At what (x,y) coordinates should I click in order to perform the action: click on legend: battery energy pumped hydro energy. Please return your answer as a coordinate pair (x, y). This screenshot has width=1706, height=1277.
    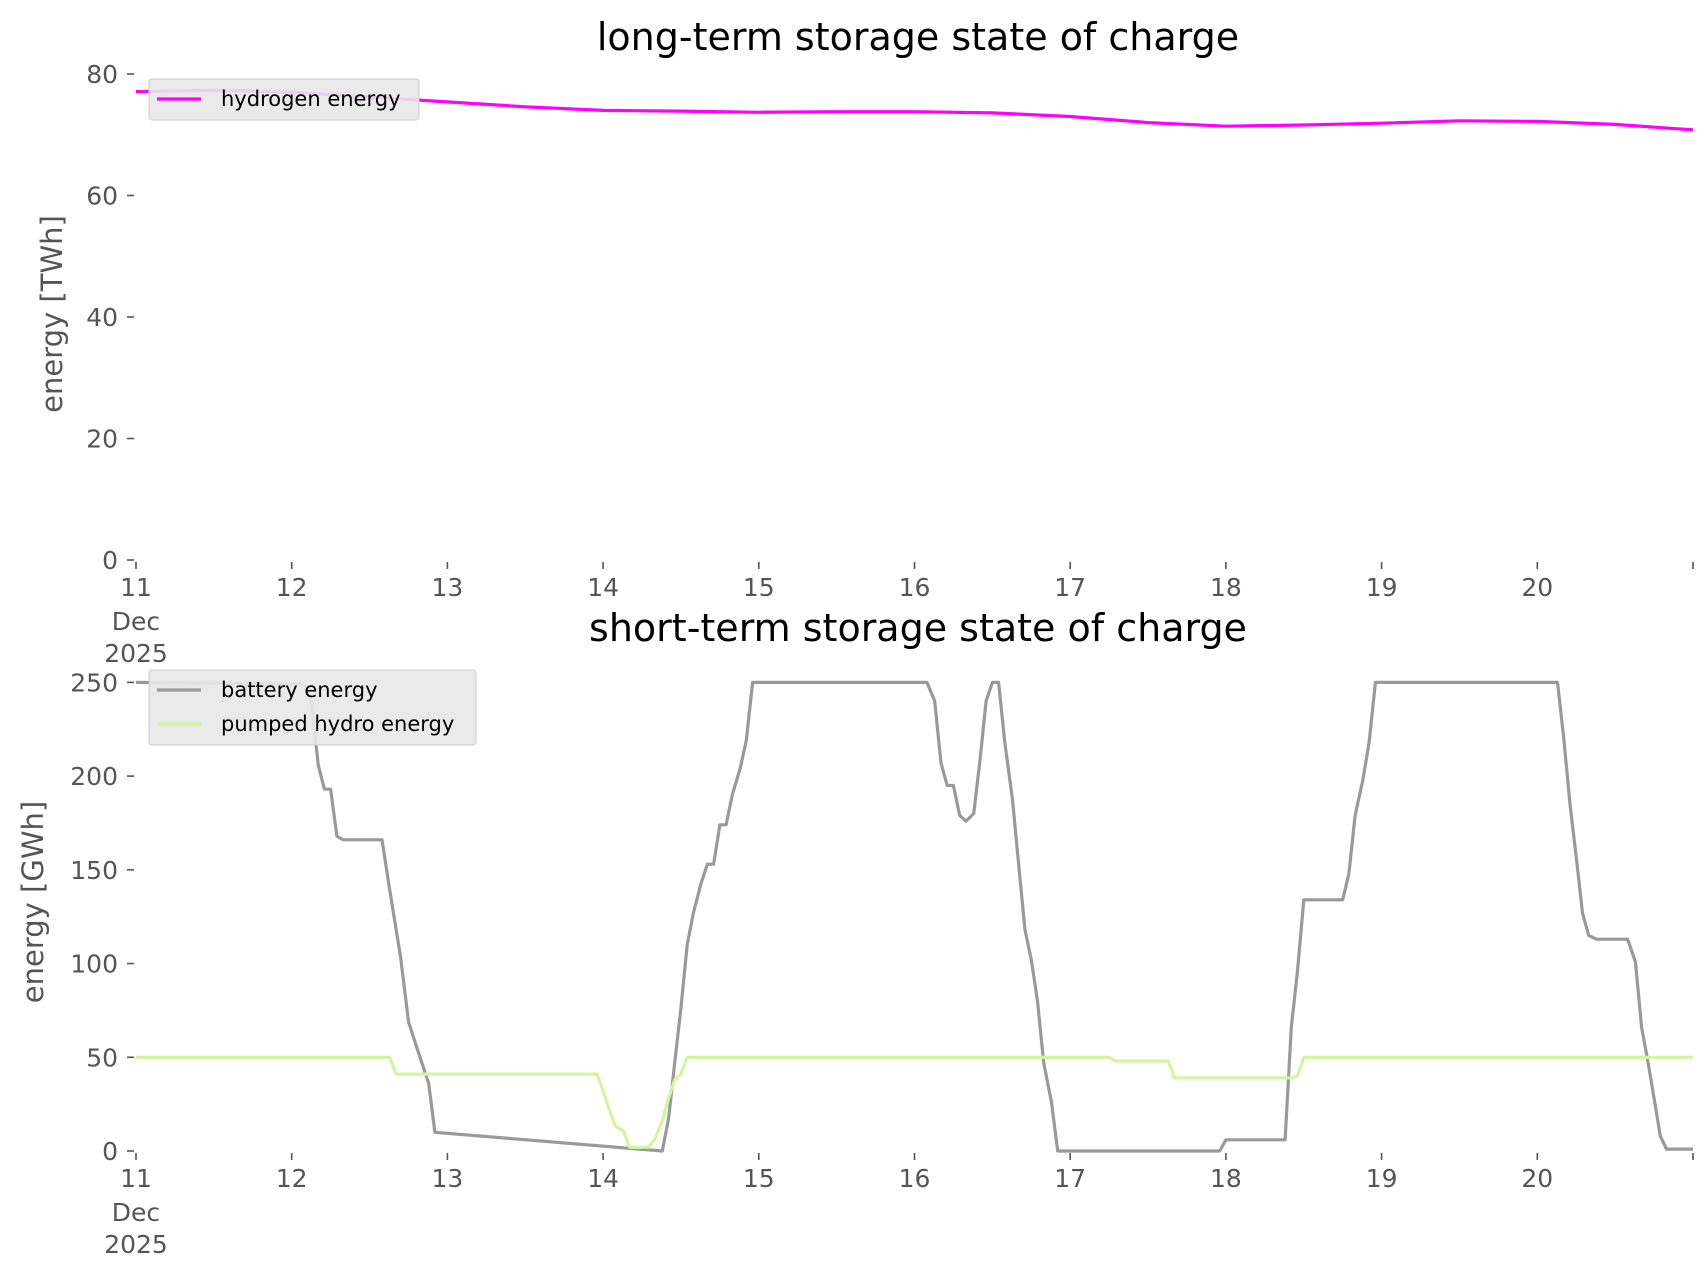
    Looking at the image, I should click on (312, 707).